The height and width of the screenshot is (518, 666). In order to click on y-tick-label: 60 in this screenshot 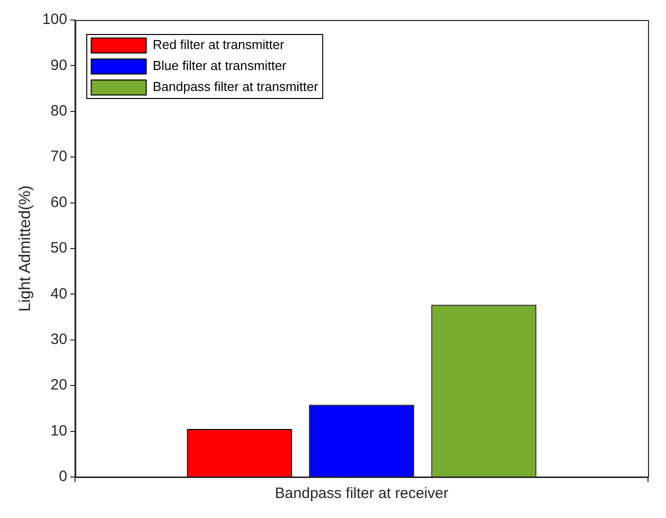, I will do `click(59, 202)`.